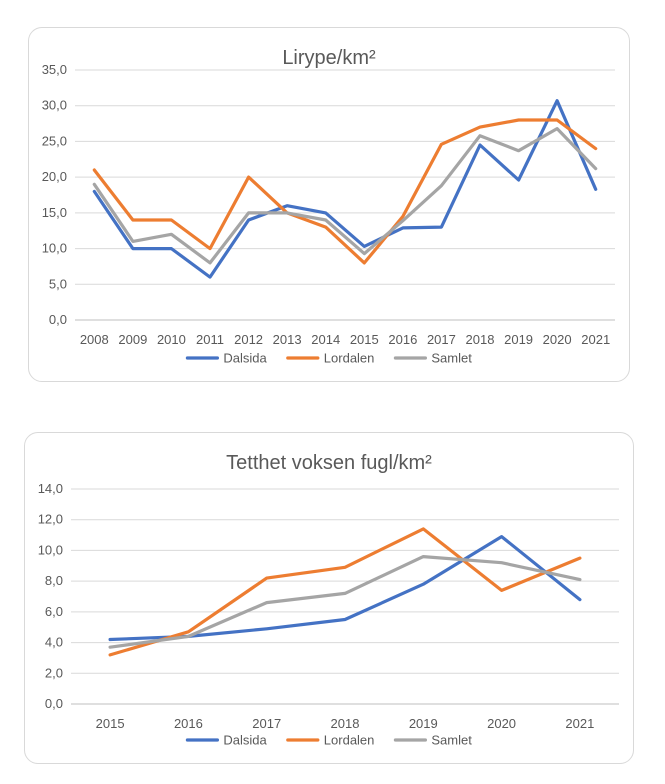  What do you see at coordinates (132, 339) in the screenshot?
I see `x-tick-label: 2009` at bounding box center [132, 339].